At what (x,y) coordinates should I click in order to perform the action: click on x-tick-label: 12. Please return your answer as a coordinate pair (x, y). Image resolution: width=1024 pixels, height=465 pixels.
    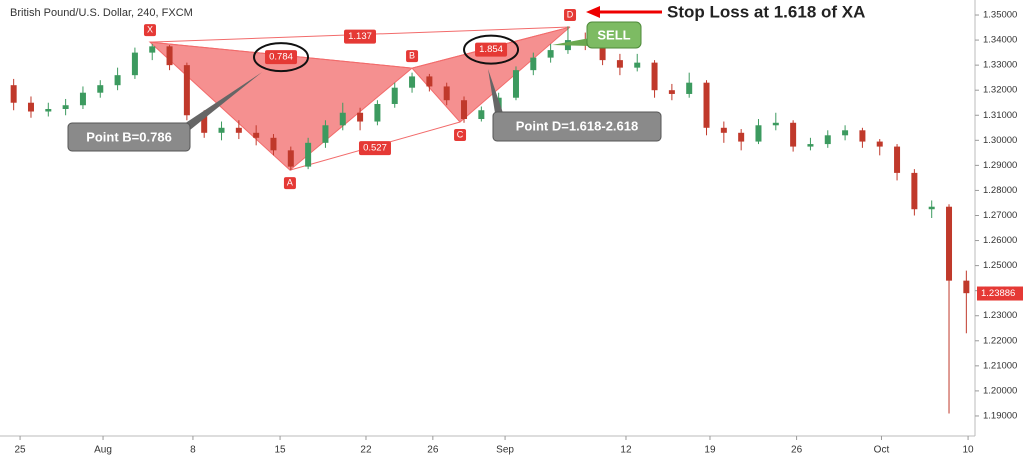
    Looking at the image, I should click on (626, 450).